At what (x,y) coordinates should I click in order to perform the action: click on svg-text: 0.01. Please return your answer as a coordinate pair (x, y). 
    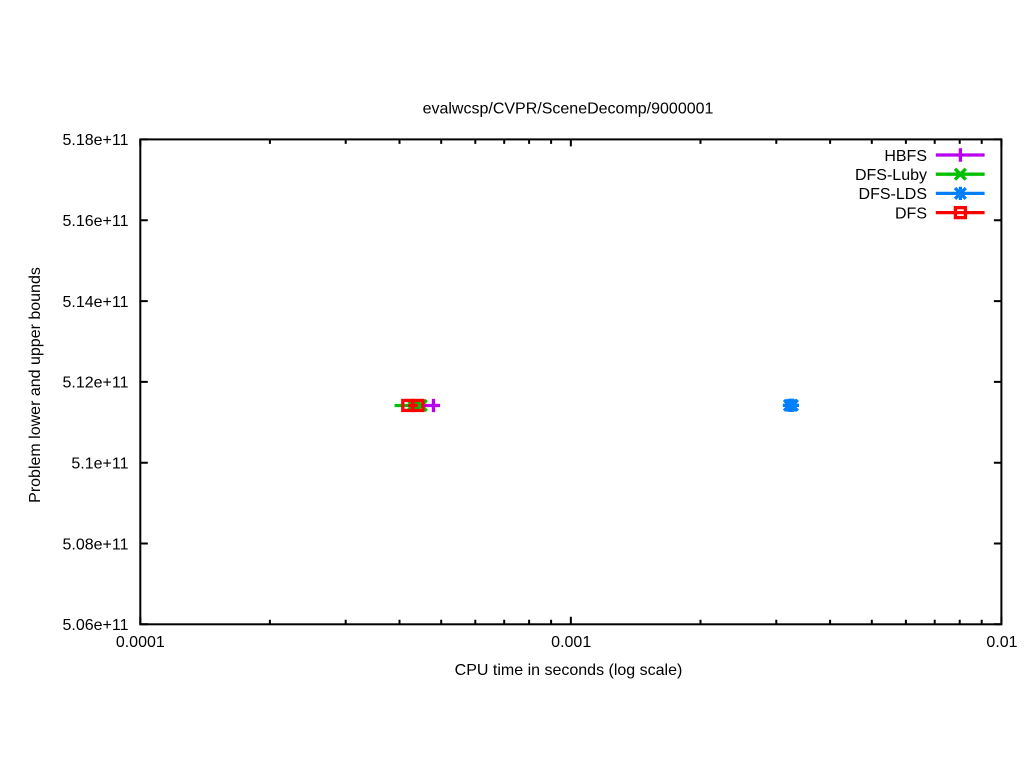
    Looking at the image, I should click on (1001, 642).